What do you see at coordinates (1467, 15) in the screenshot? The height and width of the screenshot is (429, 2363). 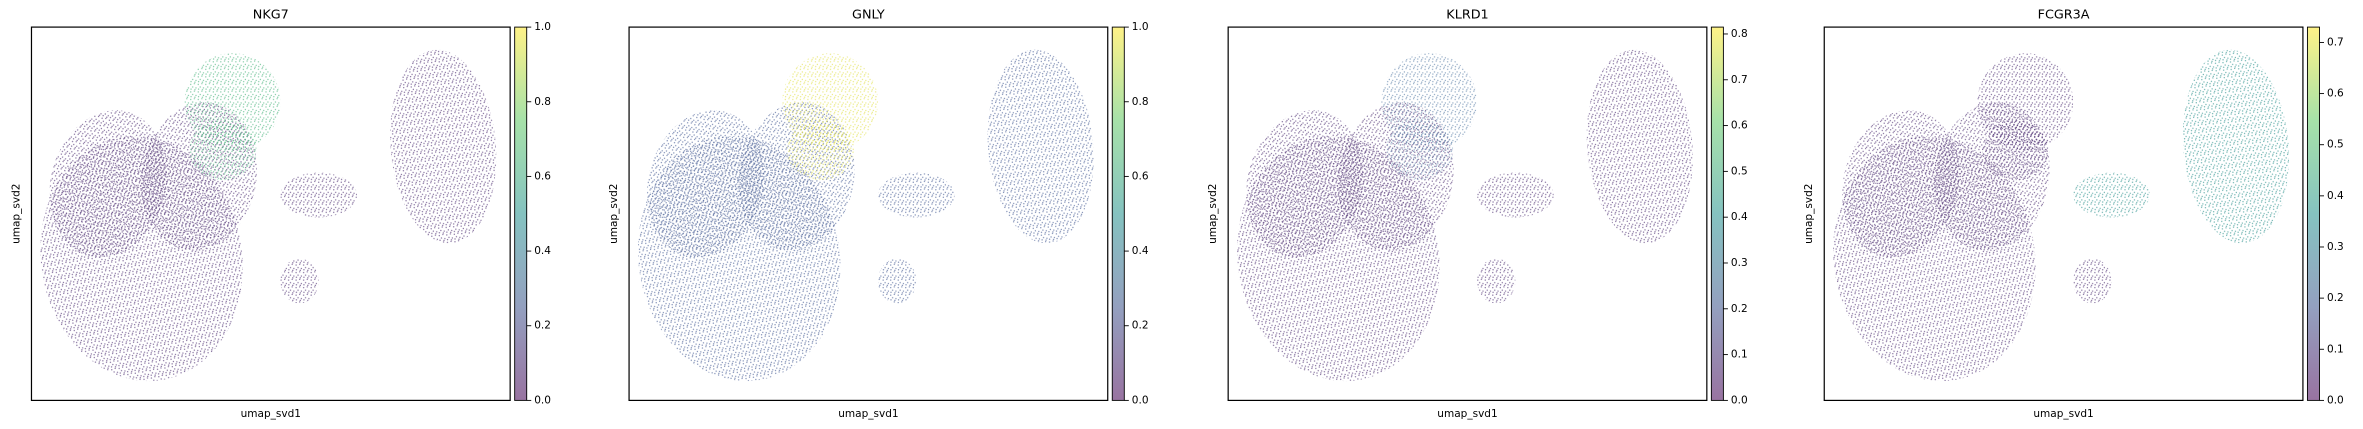 I see `chart-title: KLRD1` at bounding box center [1467, 15].